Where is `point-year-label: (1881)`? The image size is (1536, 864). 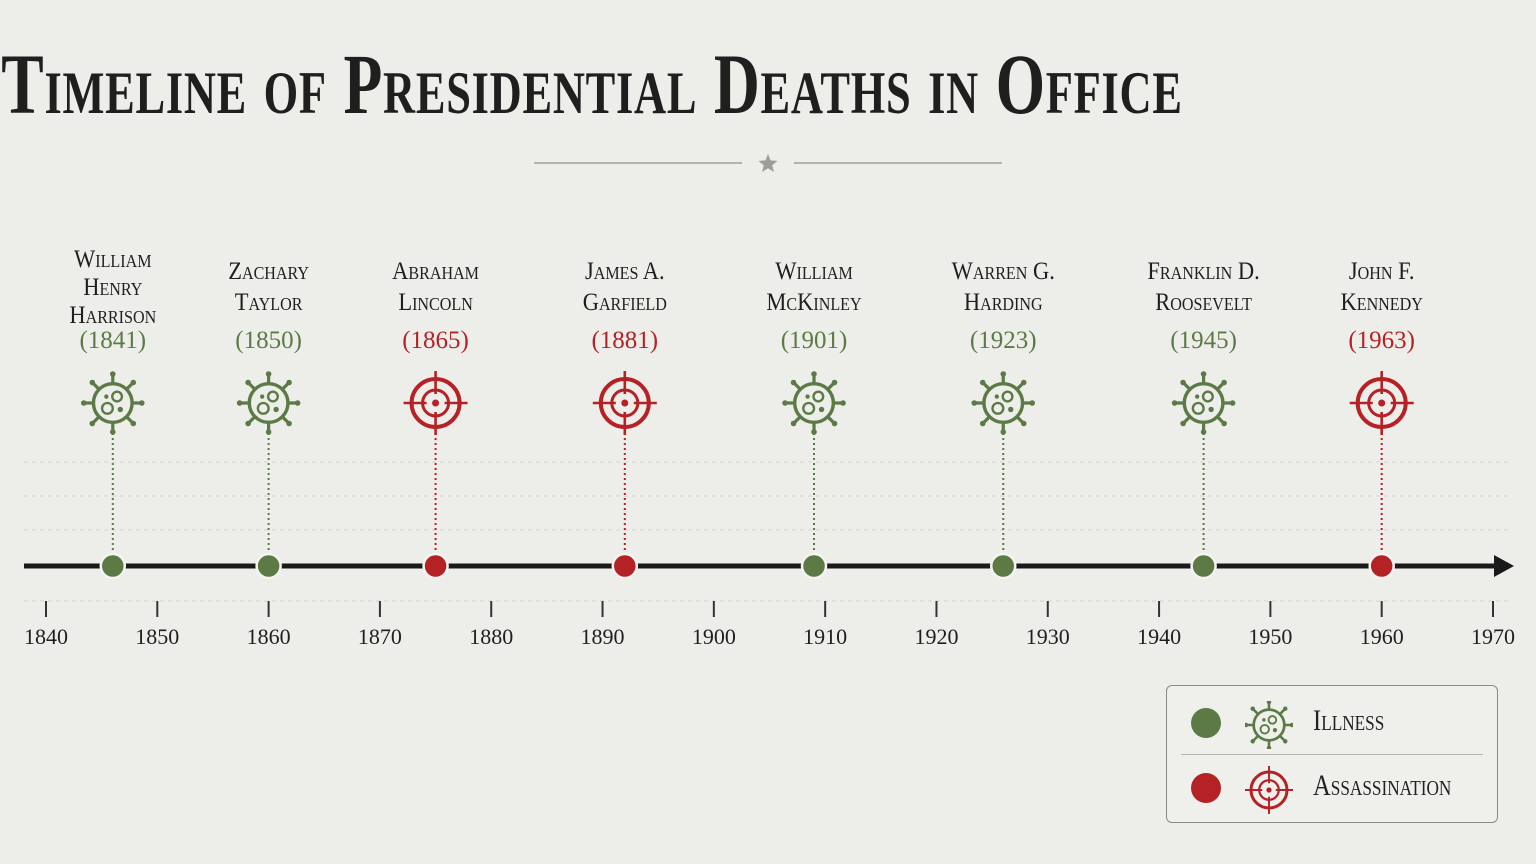 point-year-label: (1881) is located at coordinates (624, 340).